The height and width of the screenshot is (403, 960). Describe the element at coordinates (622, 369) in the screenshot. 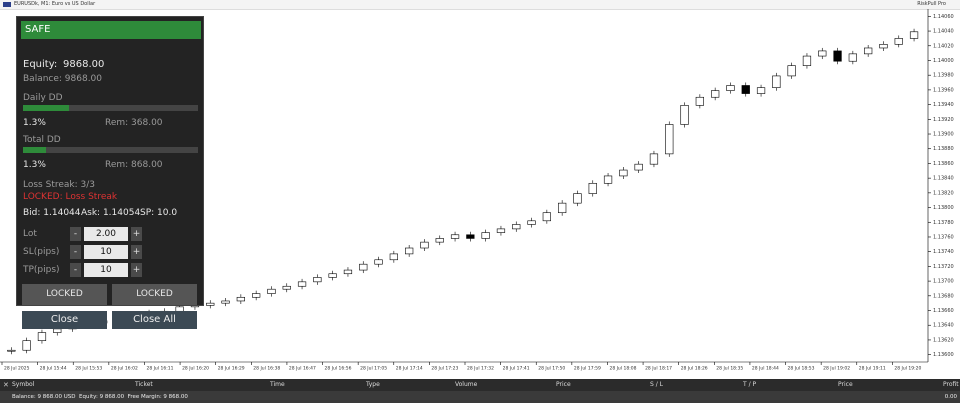

I see `x-tick-label: 28 Jul 18:08` at that location.